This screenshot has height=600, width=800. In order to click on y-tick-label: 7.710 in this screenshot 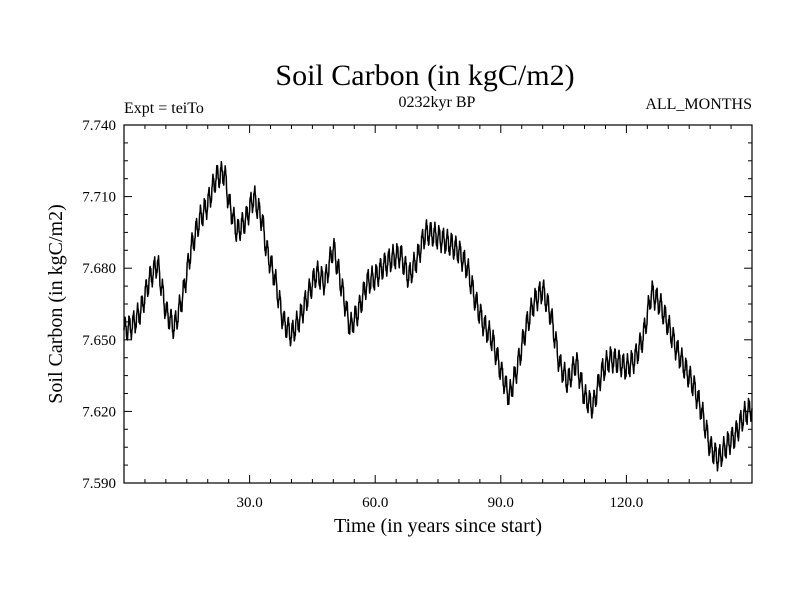, I will do `click(99, 198)`.